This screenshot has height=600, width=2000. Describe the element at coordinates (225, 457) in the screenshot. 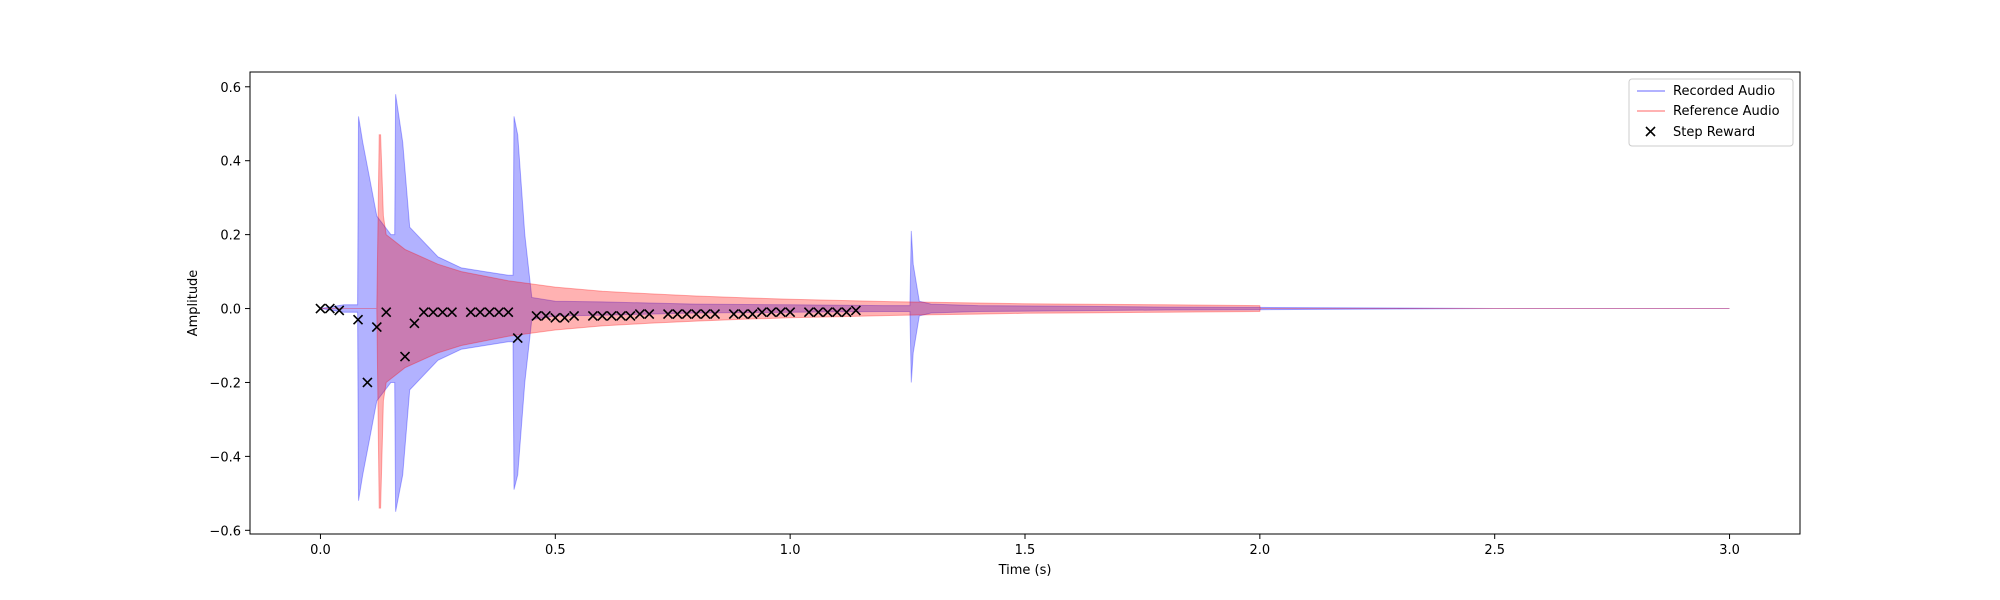

I see `y-tick-label: −0.4` at that location.